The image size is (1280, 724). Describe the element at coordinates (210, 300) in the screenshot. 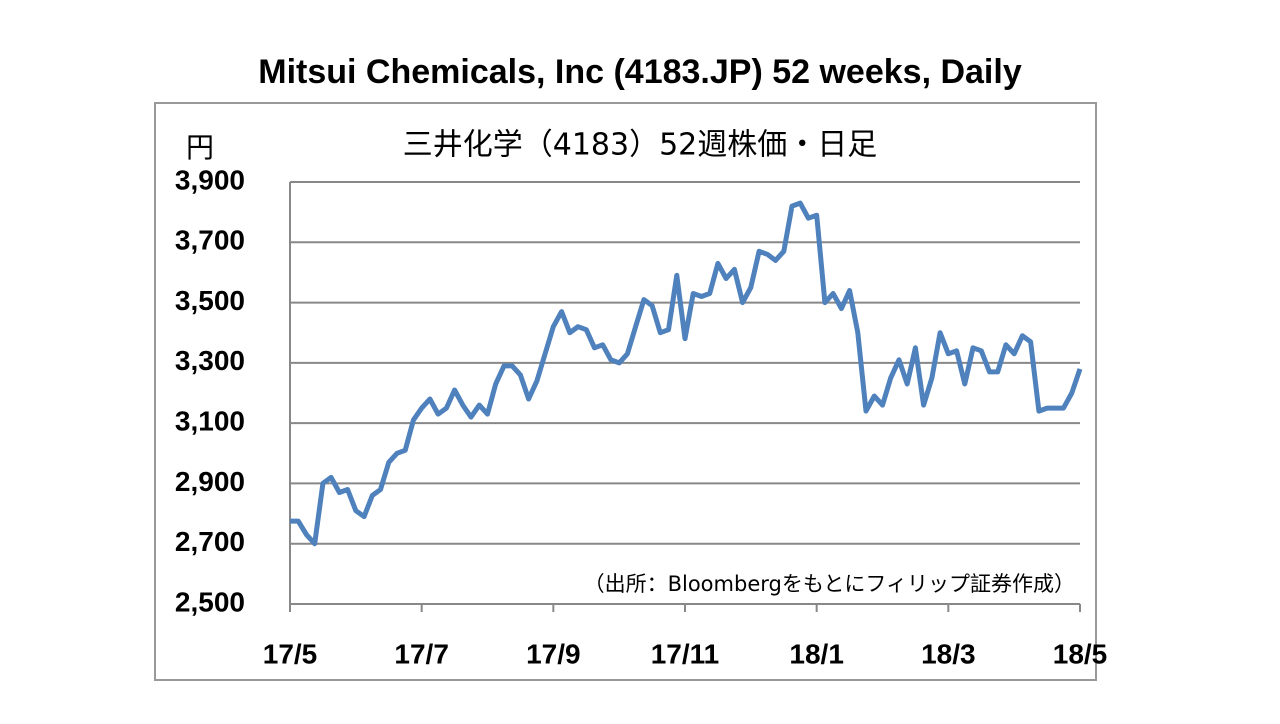

I see `y-tick-label: 3,500` at that location.